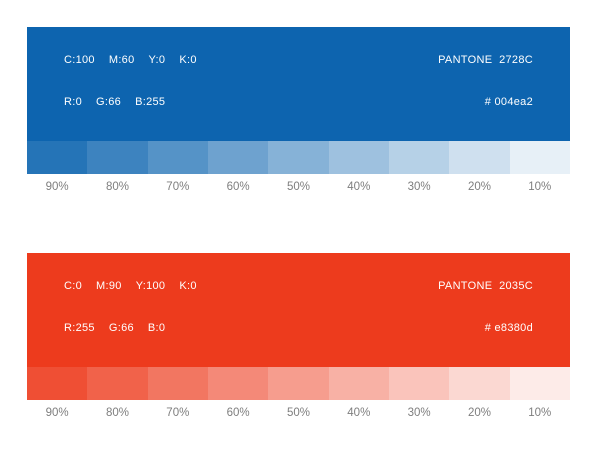  I want to click on cmyk-y-value: Y:100, so click(150, 286).